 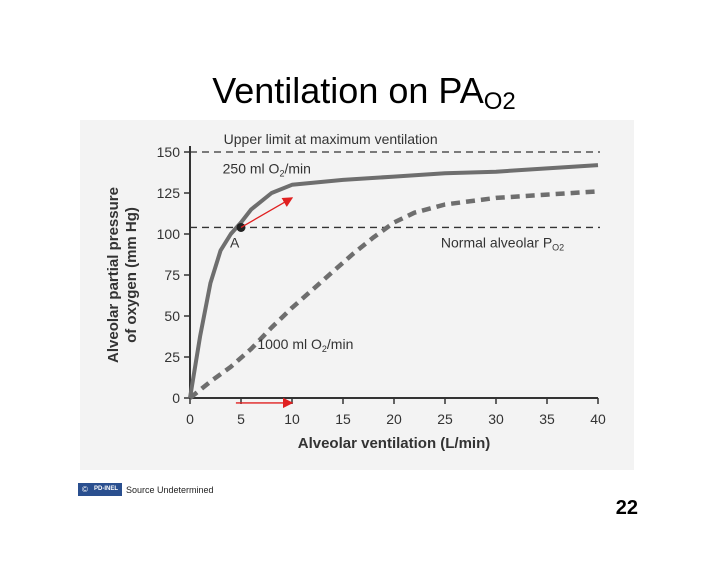 I want to click on slide-title: Ventilation on PAO2, so click(x=364, y=94).